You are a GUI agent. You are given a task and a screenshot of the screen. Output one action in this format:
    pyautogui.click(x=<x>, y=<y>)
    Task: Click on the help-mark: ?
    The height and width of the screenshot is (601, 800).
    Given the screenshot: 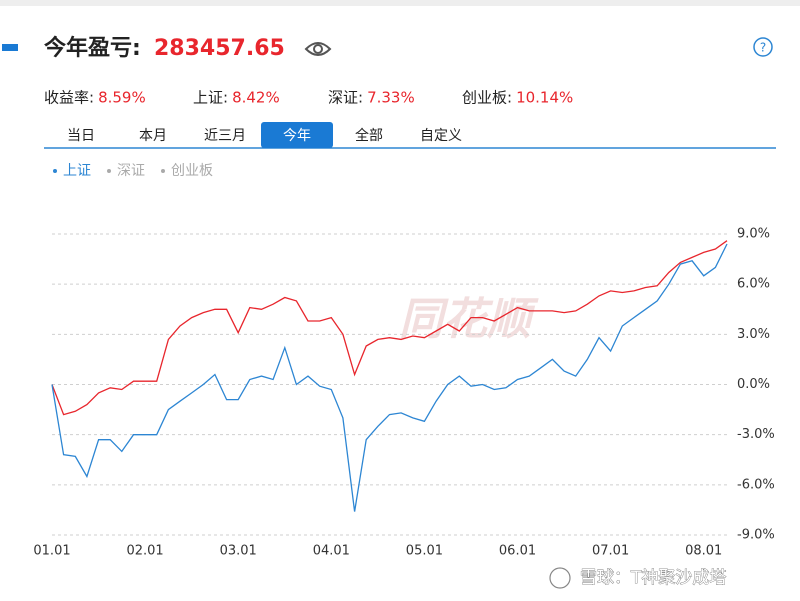 What is the action you would take?
    pyautogui.click(x=763, y=48)
    